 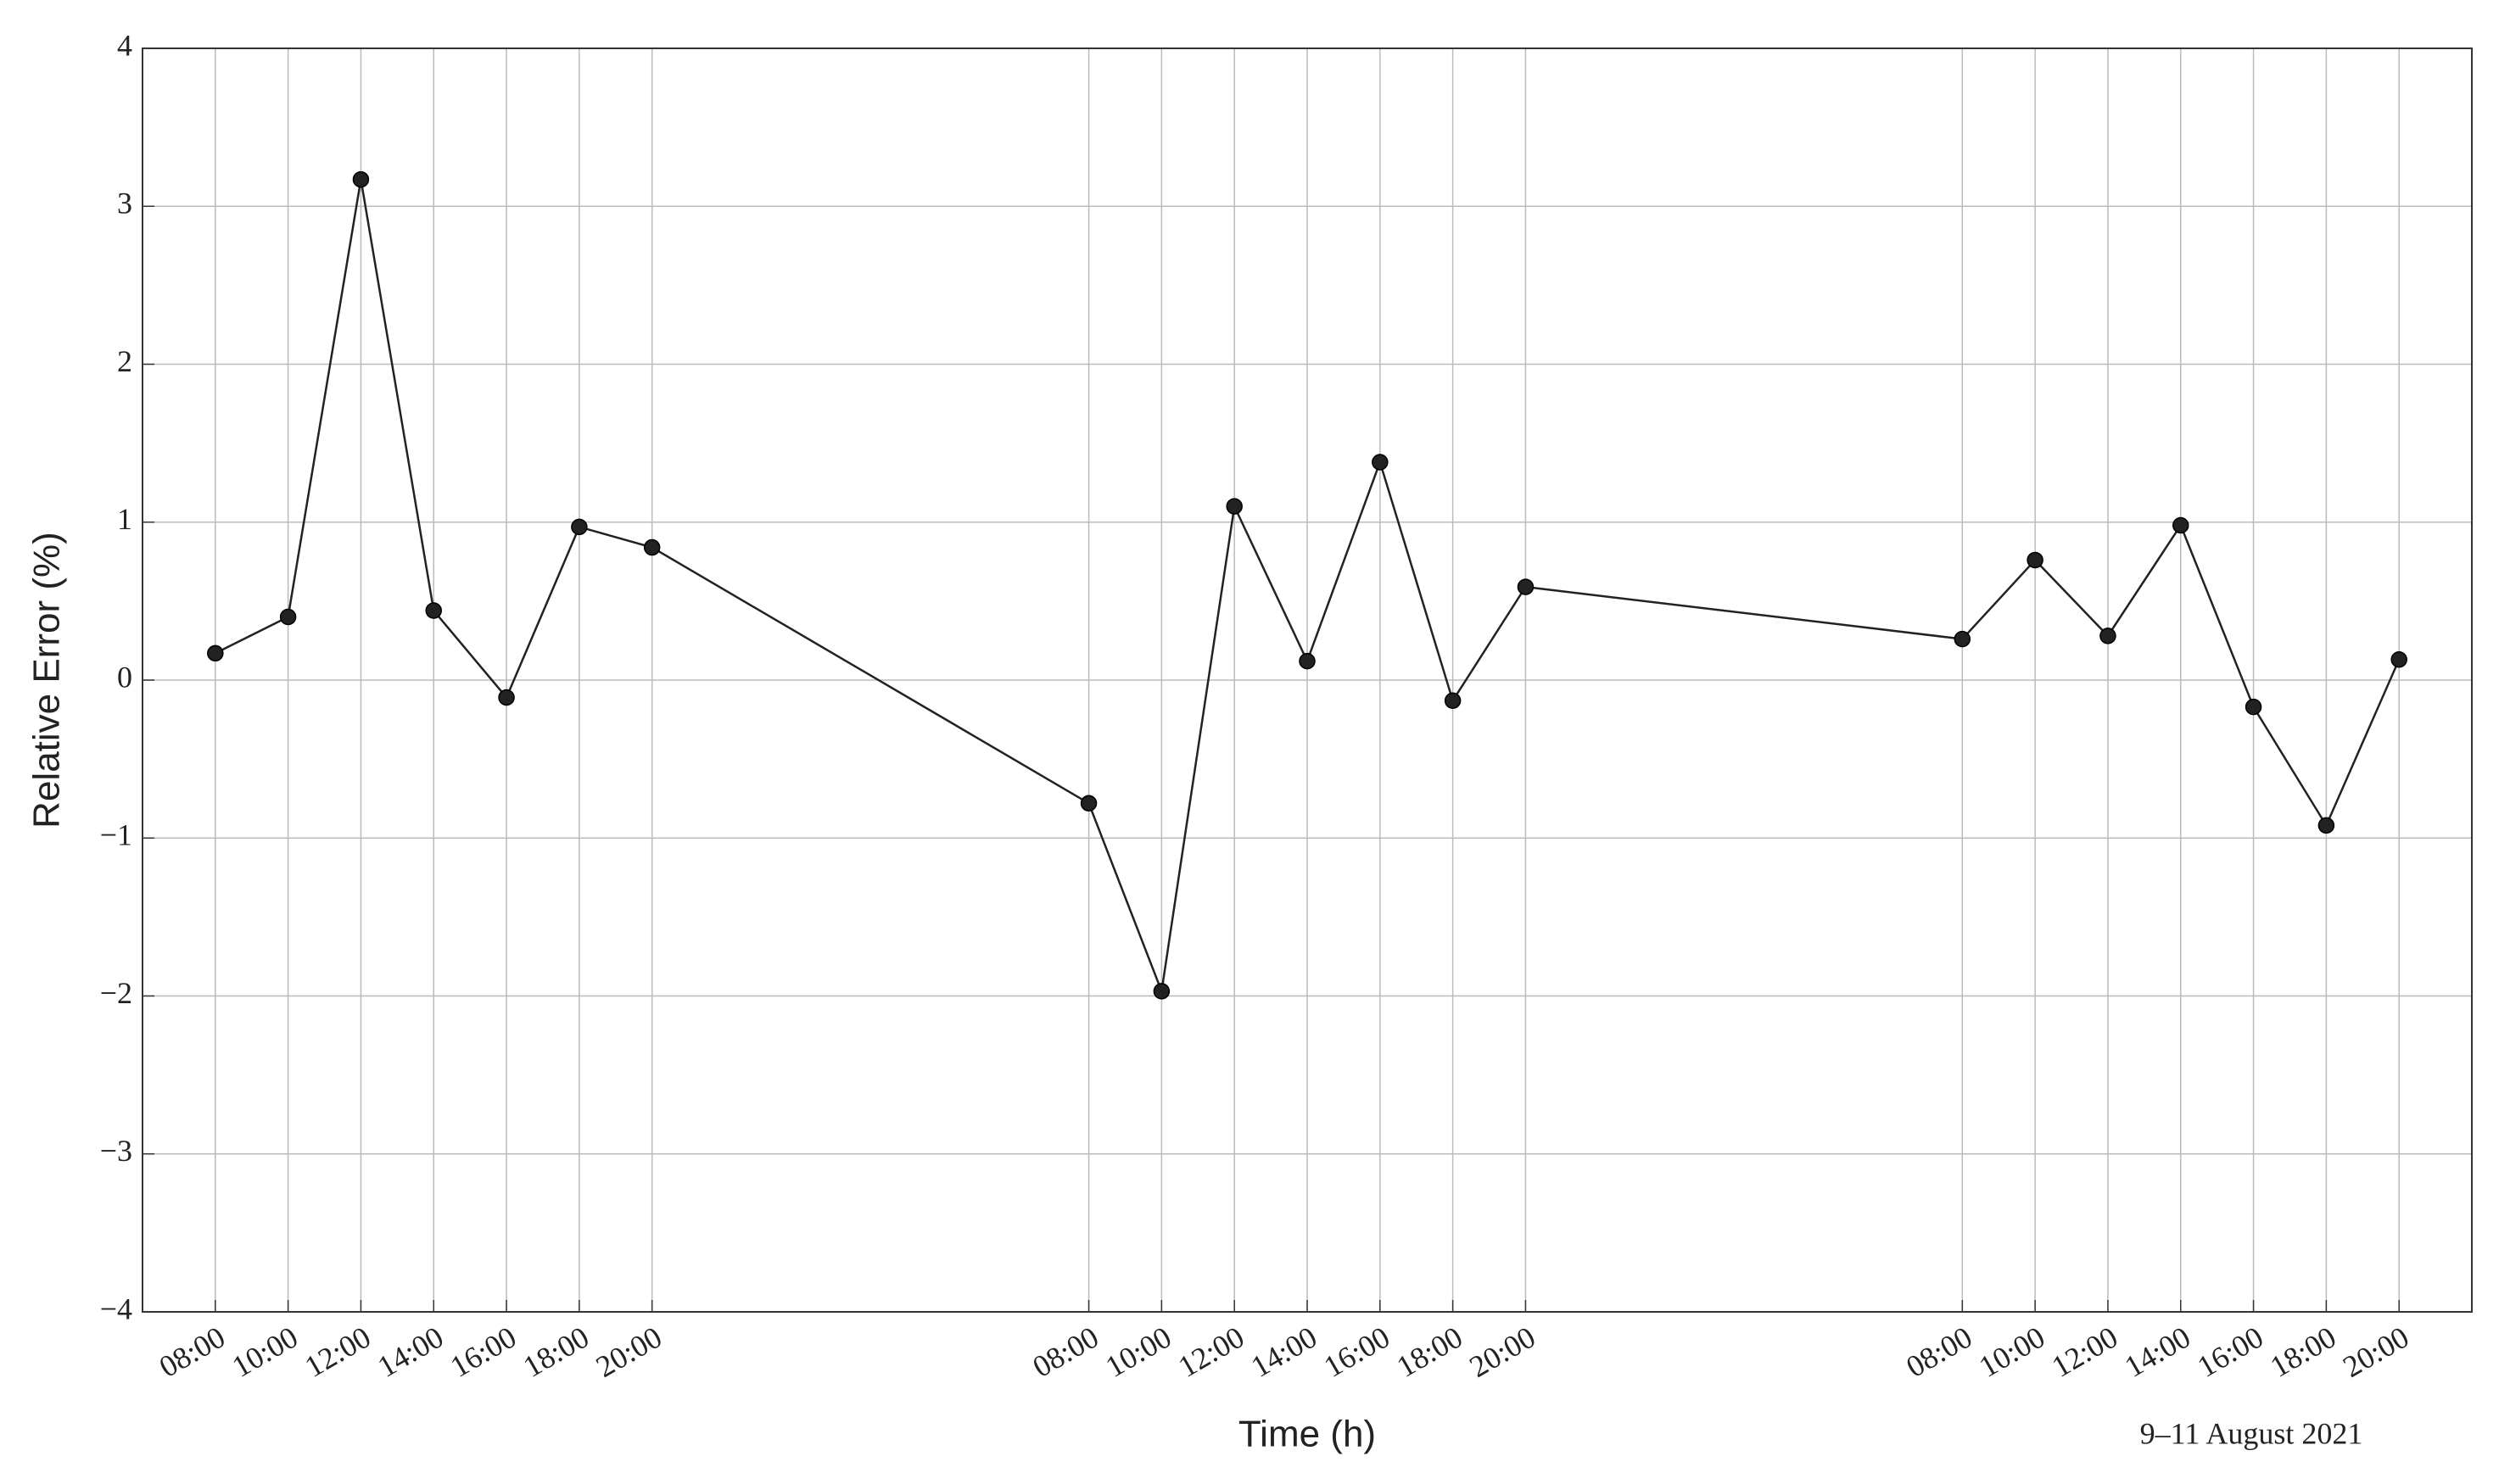 What do you see at coordinates (124, 45) in the screenshot?
I see `y-tick-label: 4` at bounding box center [124, 45].